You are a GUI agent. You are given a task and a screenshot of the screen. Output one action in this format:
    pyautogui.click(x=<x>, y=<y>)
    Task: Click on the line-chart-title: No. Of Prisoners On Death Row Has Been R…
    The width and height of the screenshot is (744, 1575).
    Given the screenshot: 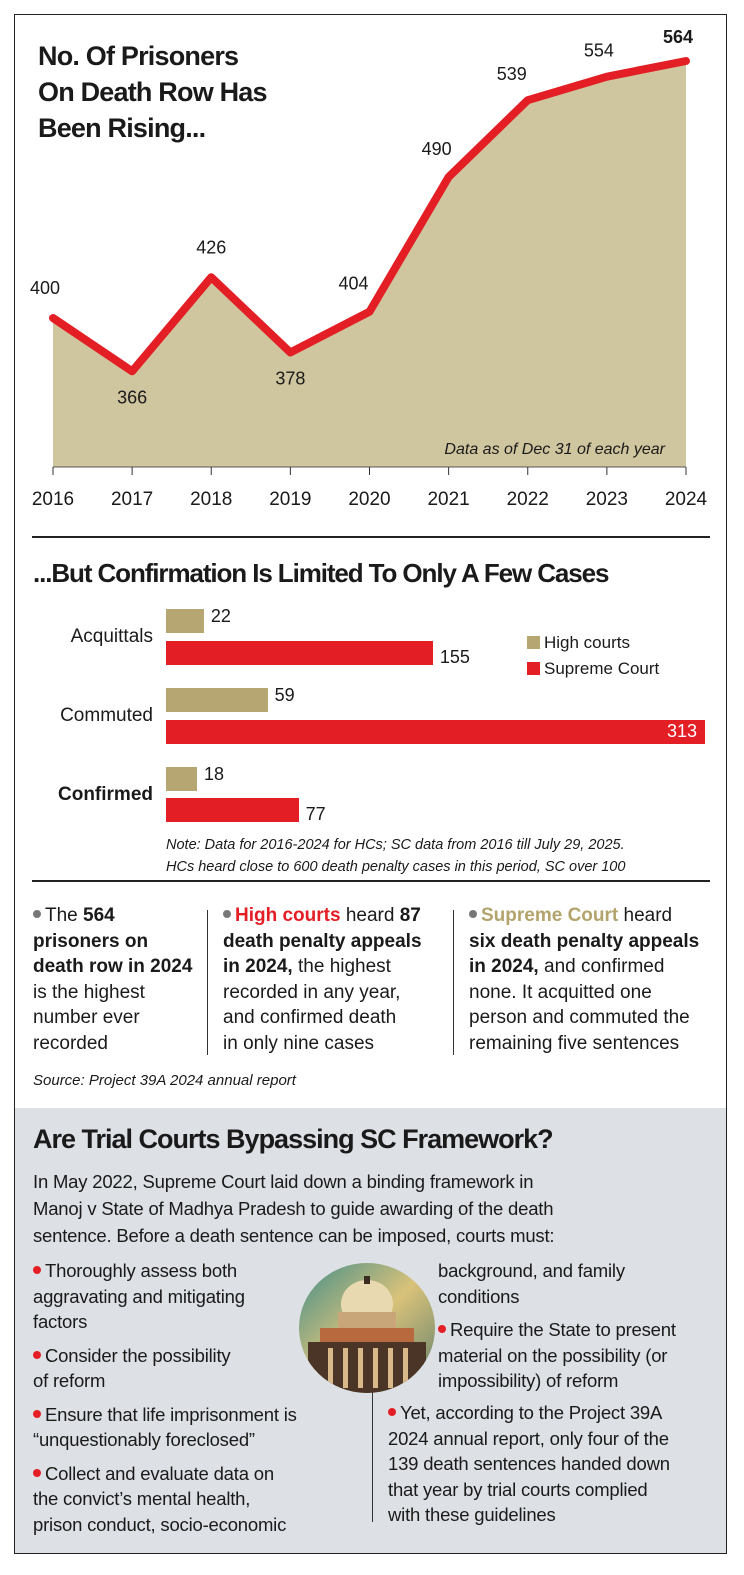 What is the action you would take?
    pyautogui.click(x=198, y=92)
    